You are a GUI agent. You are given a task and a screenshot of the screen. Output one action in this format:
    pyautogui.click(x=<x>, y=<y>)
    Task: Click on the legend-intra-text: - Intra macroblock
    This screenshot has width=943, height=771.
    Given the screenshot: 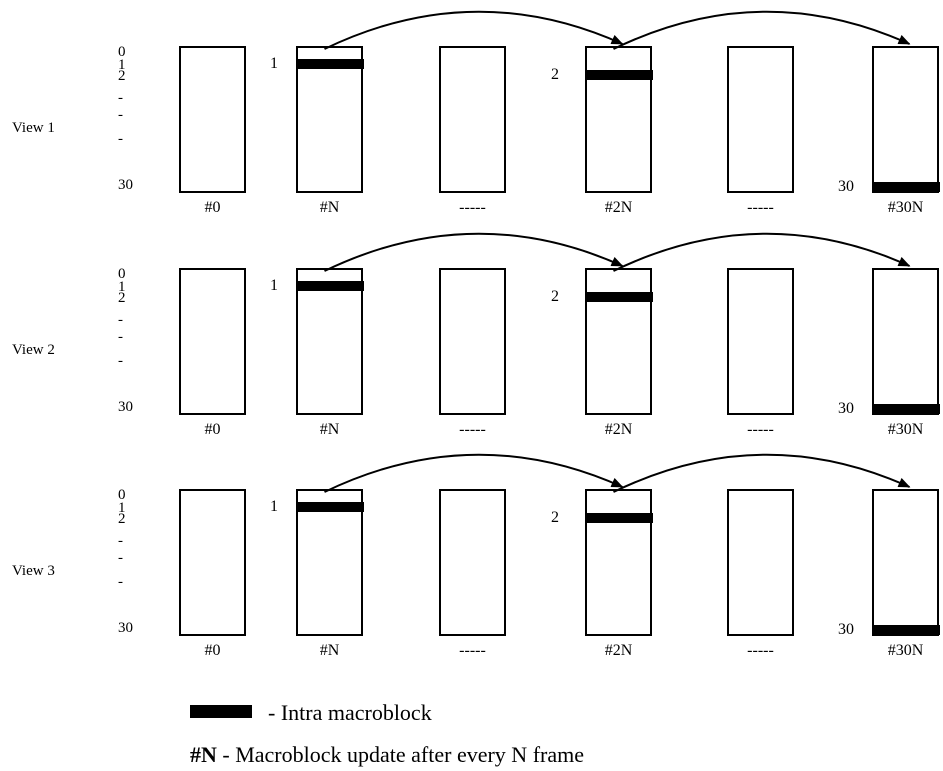 What is the action you would take?
    pyautogui.click(x=350, y=712)
    